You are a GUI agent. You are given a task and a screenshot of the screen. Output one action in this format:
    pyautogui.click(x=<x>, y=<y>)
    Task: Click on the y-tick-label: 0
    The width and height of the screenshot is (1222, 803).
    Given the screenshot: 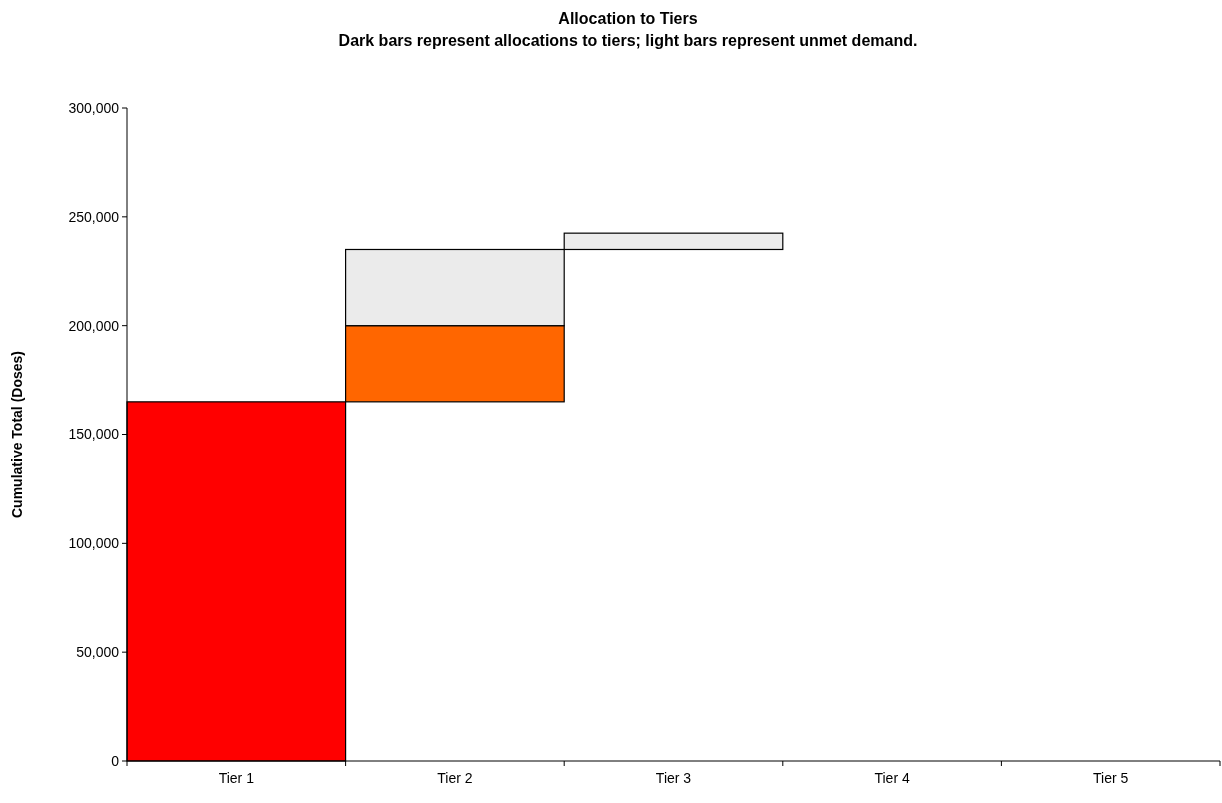 What is the action you would take?
    pyautogui.click(x=115, y=760)
    